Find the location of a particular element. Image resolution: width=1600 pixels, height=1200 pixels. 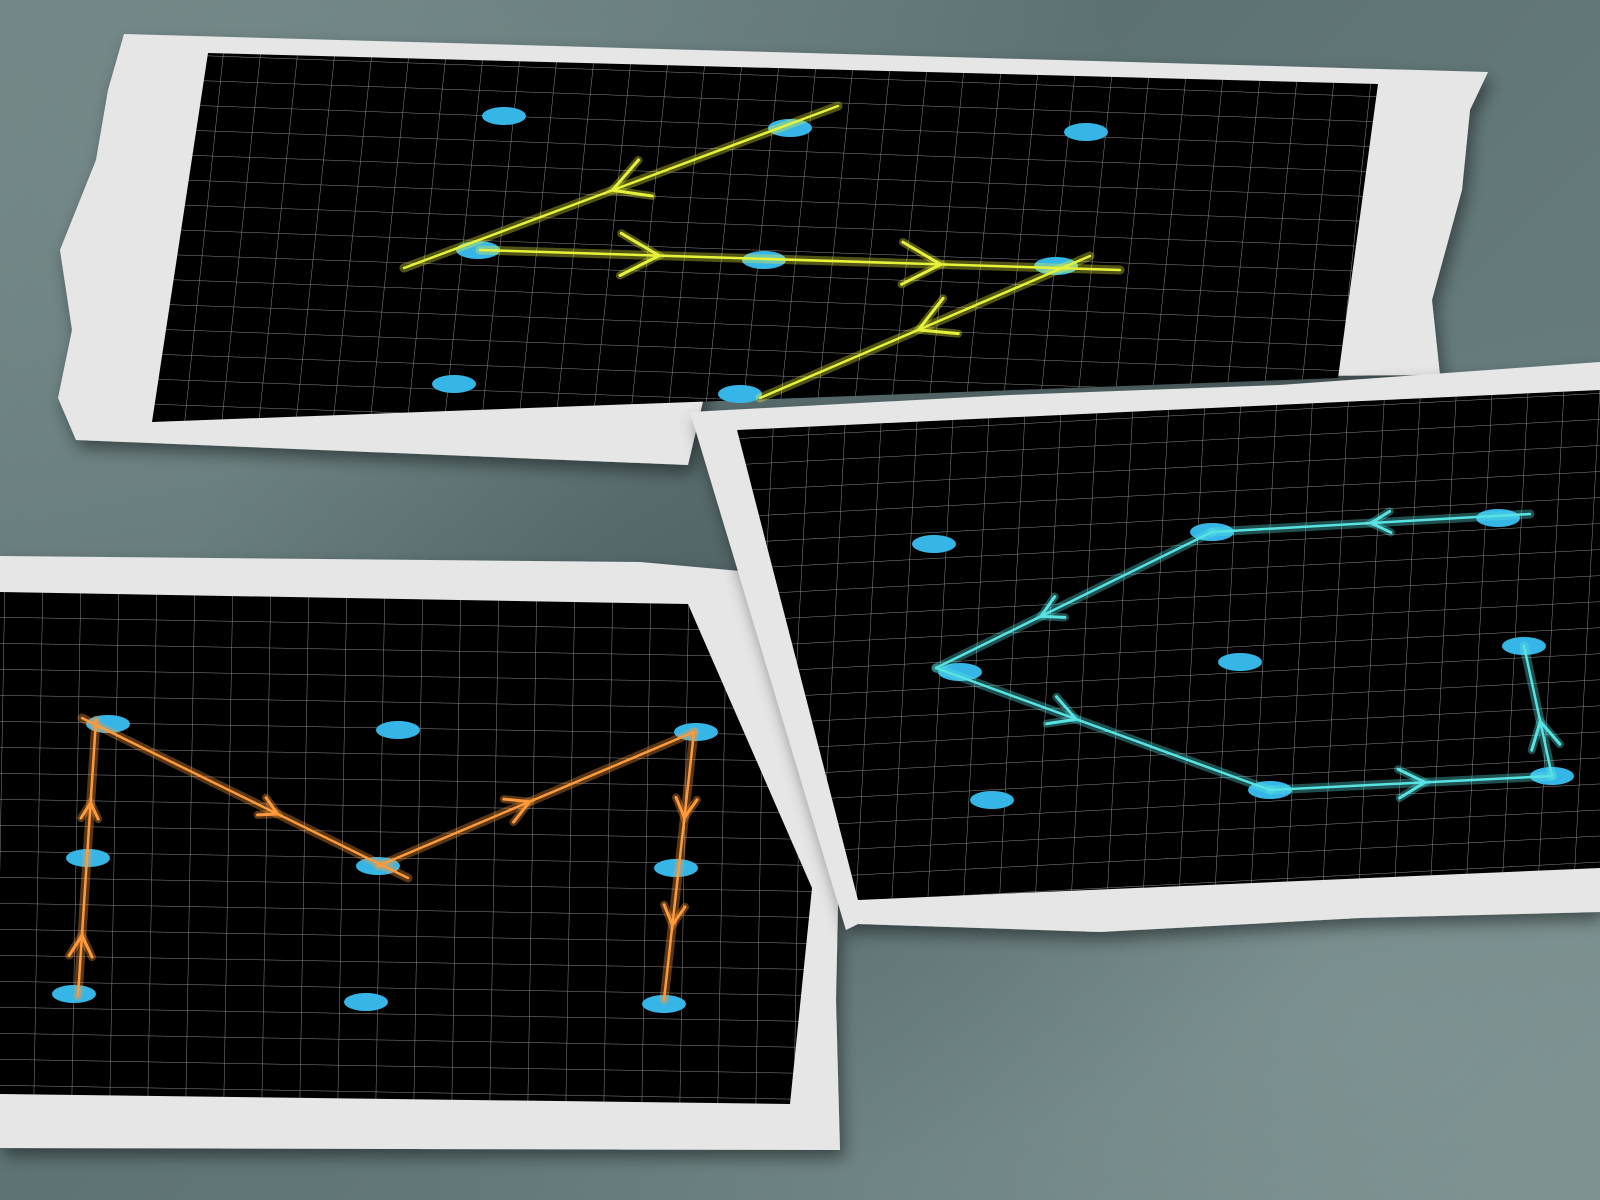

right-unlock-pattern is located at coordinates (1243, 658).